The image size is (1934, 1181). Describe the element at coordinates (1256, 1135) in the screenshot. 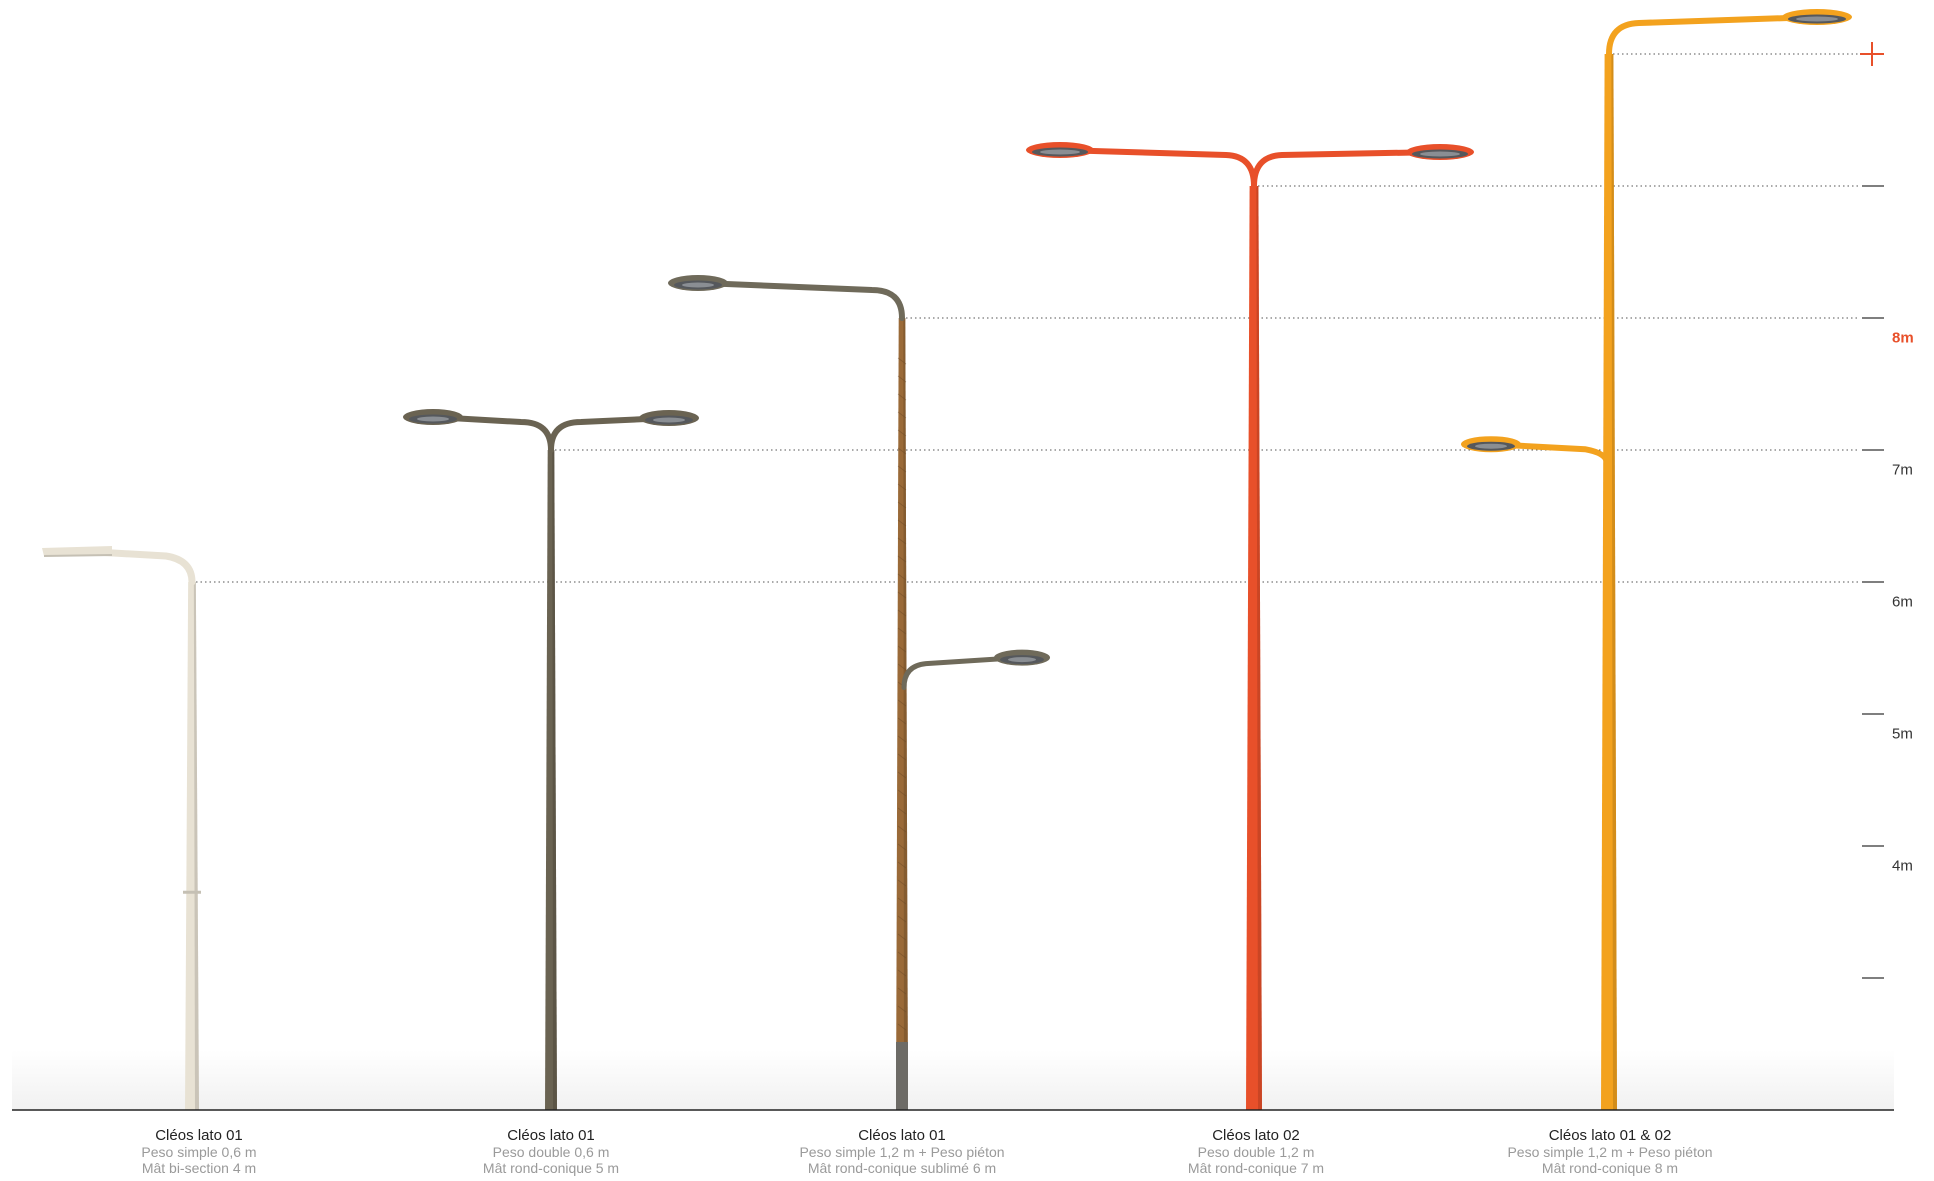

I see `pole-title: Cléos lato 02` at that location.